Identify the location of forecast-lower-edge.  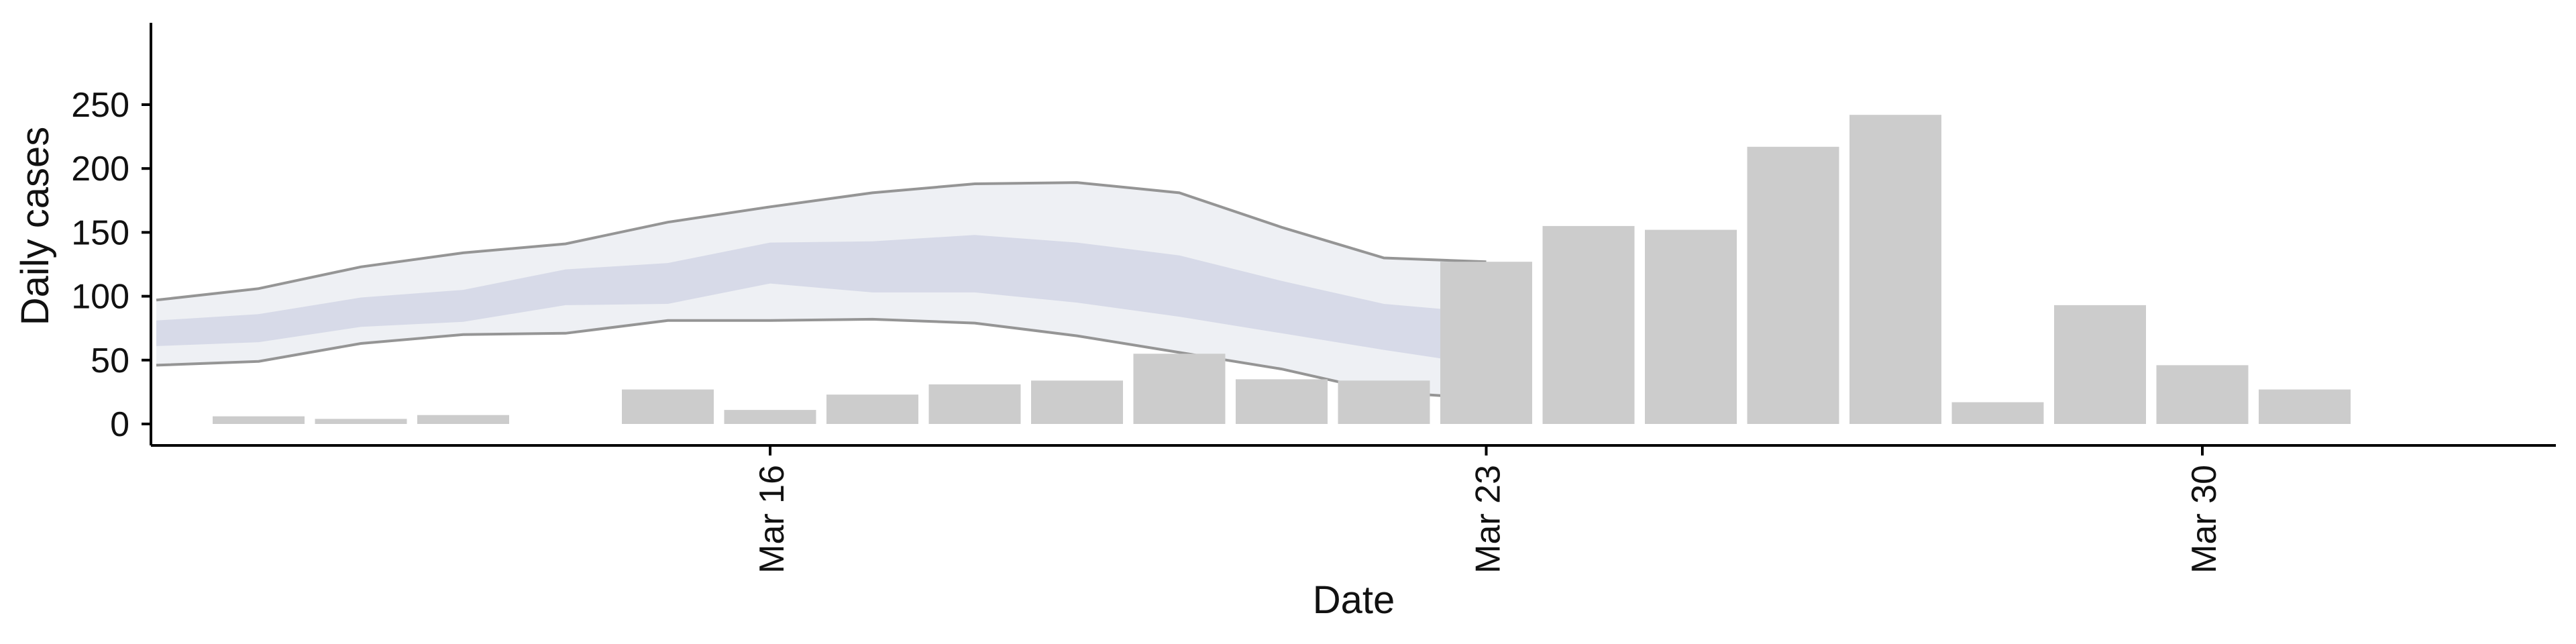
(821, 358).